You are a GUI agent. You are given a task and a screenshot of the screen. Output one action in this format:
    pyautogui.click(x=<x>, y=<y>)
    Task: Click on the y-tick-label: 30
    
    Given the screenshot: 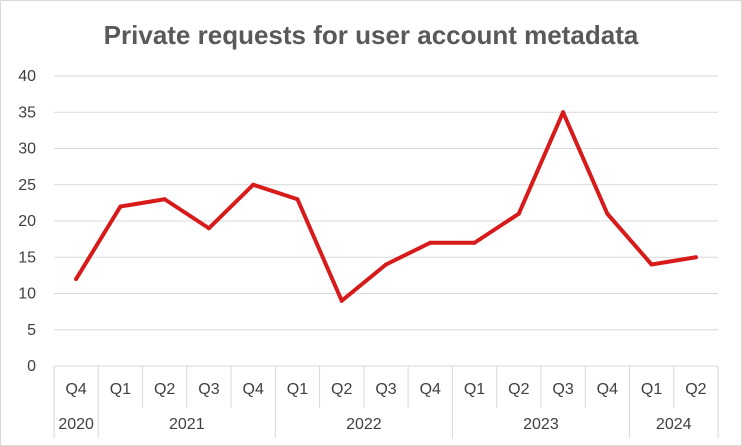 What is the action you would take?
    pyautogui.click(x=27, y=149)
    